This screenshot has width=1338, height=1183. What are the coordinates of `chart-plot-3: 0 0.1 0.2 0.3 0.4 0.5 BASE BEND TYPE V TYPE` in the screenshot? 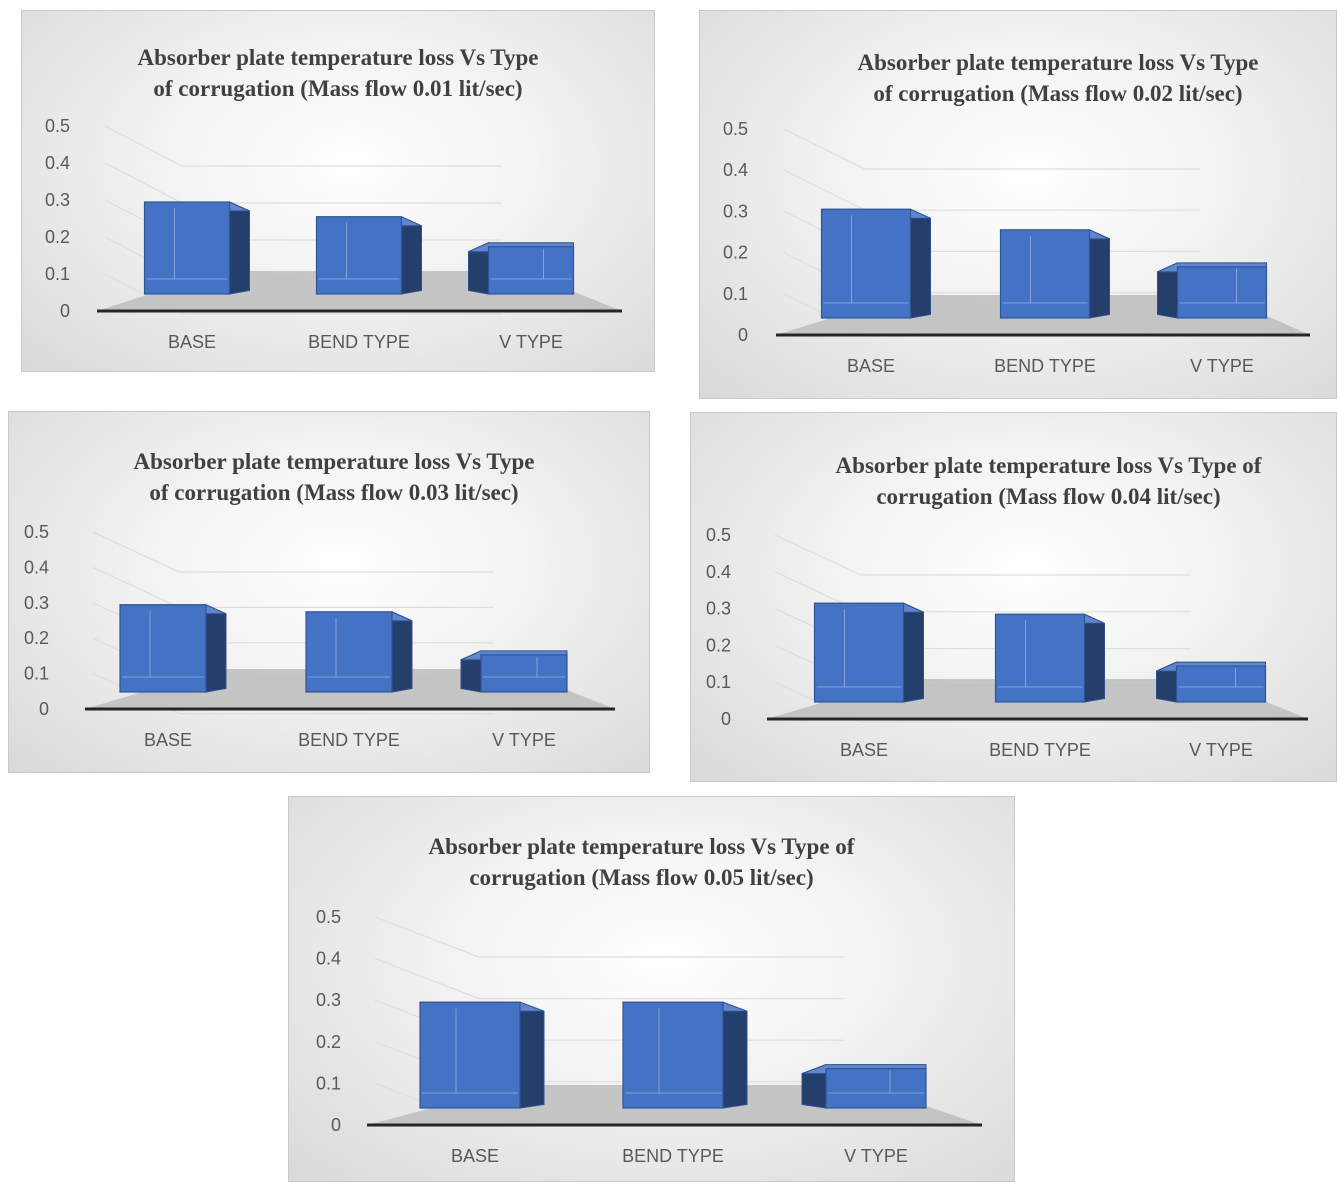 It's located at (319, 636).